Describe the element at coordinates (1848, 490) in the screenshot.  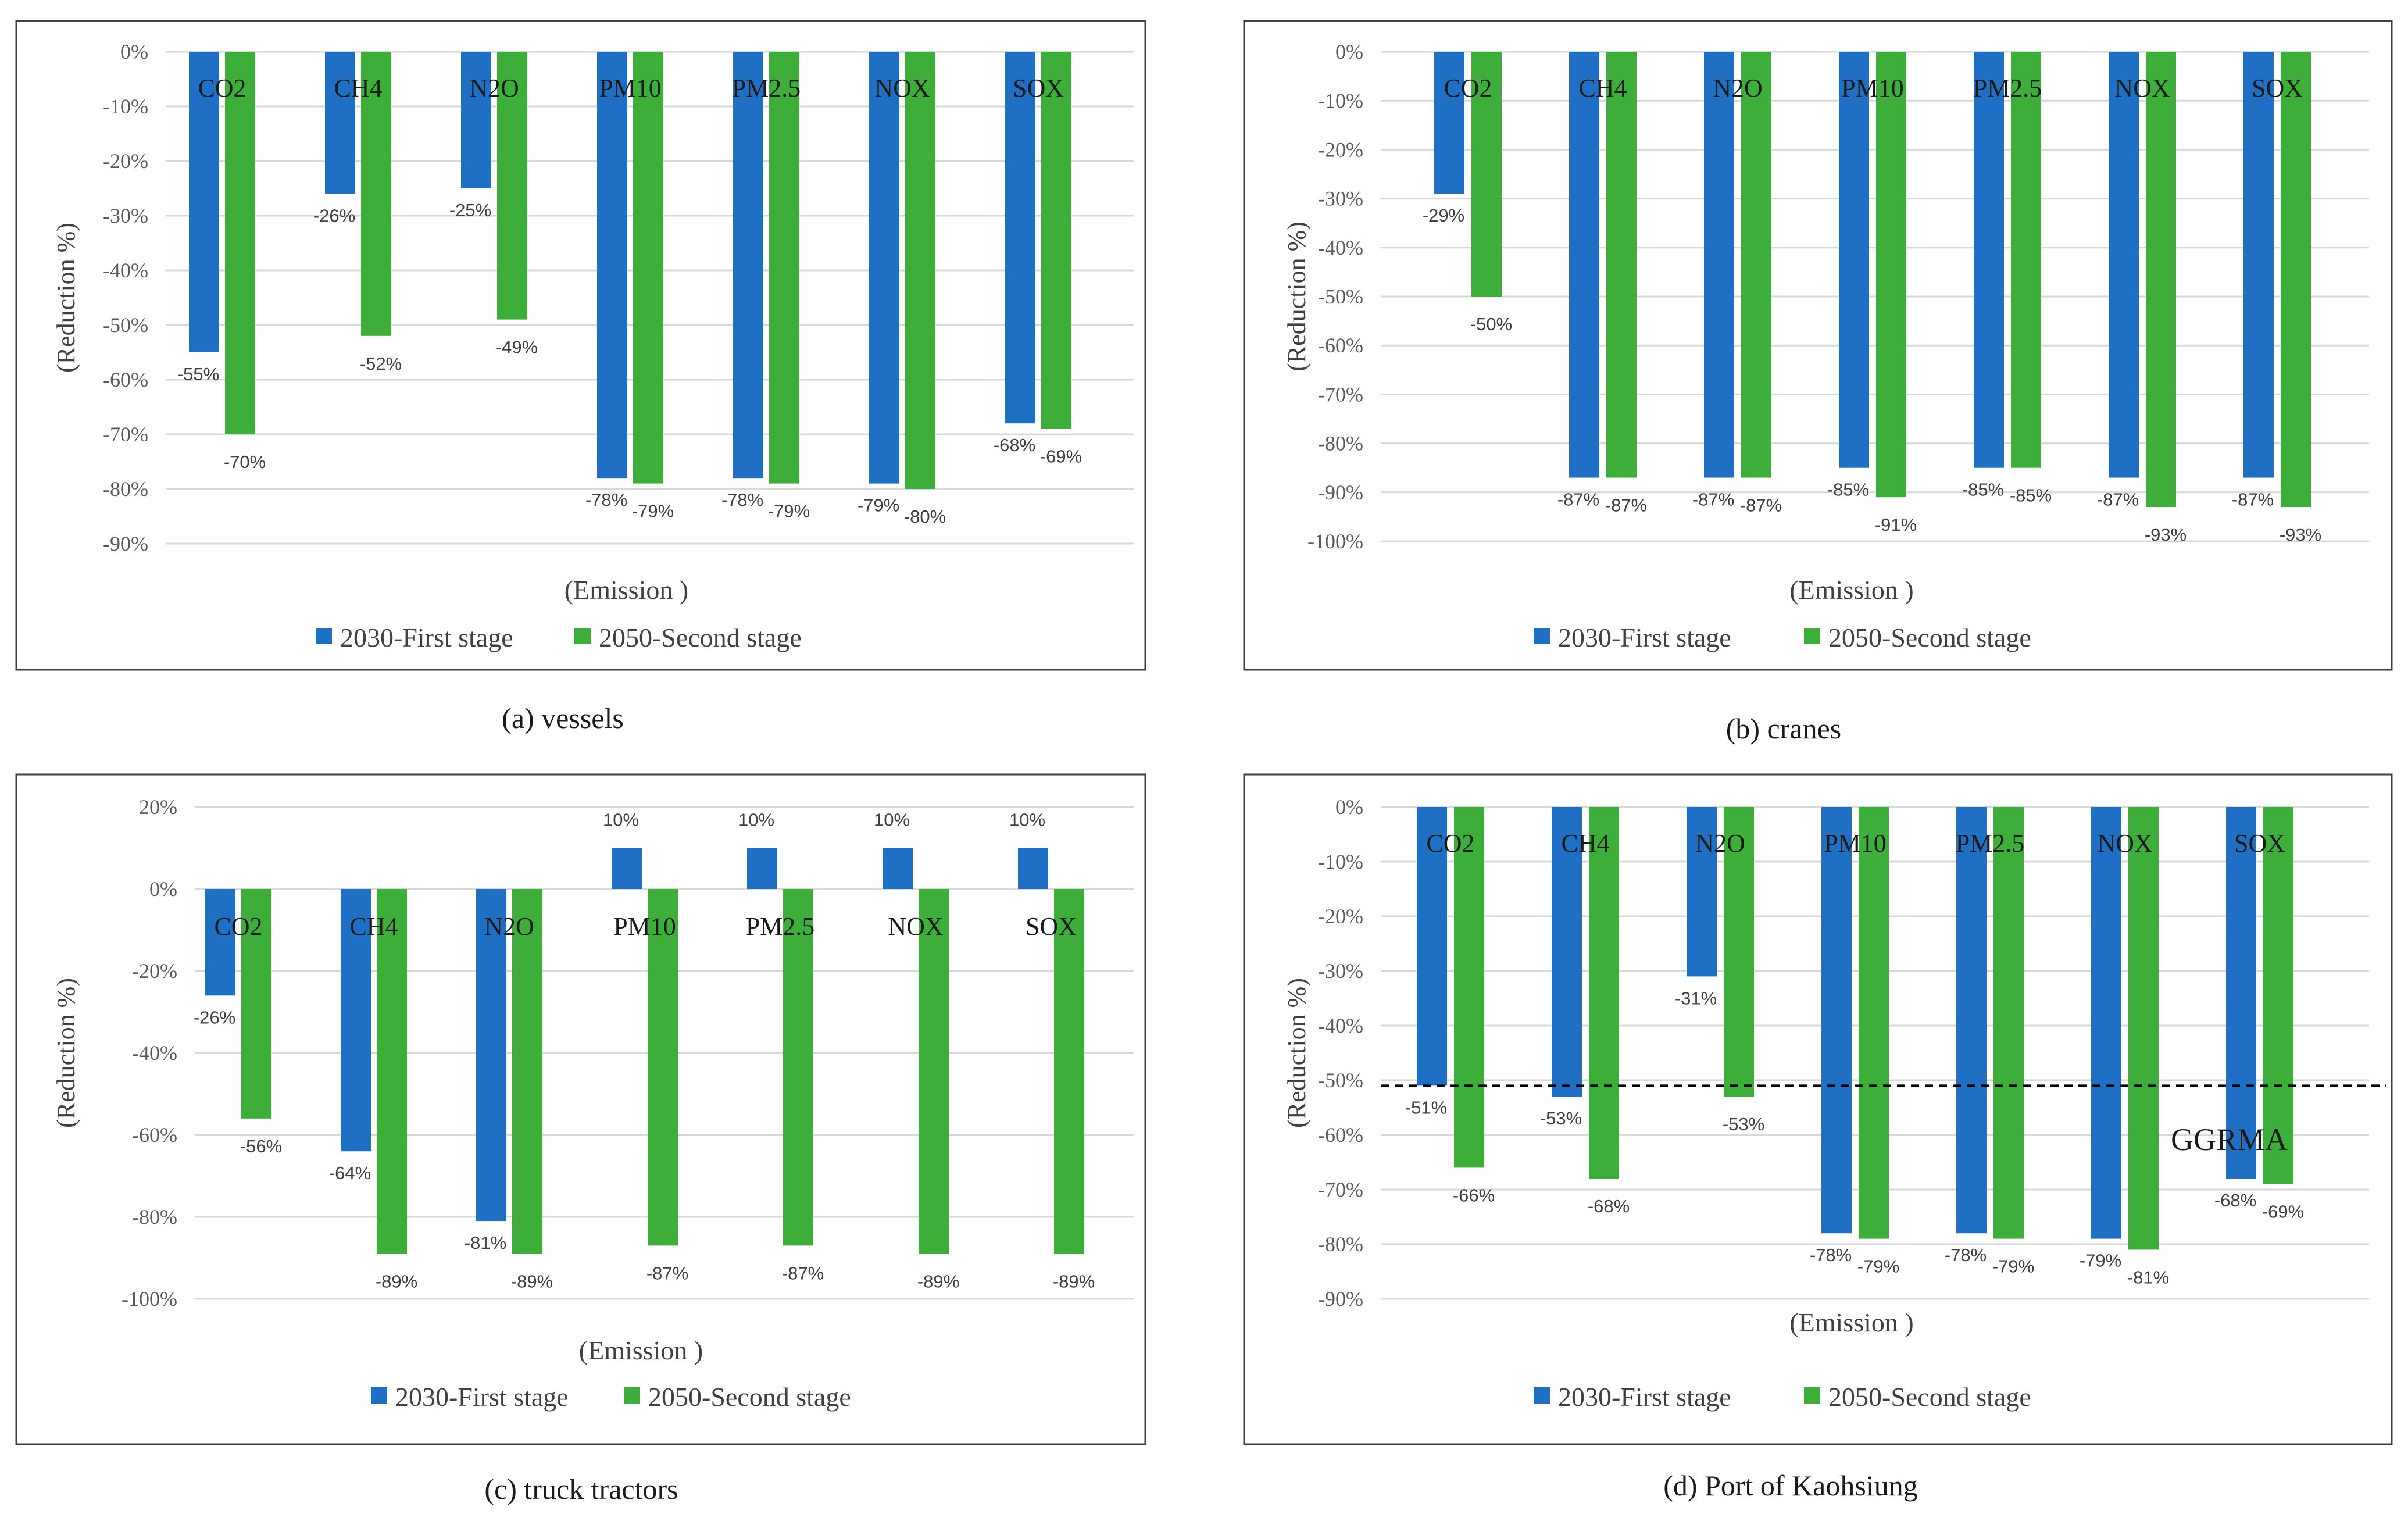
I see `data-label: -85%` at that location.